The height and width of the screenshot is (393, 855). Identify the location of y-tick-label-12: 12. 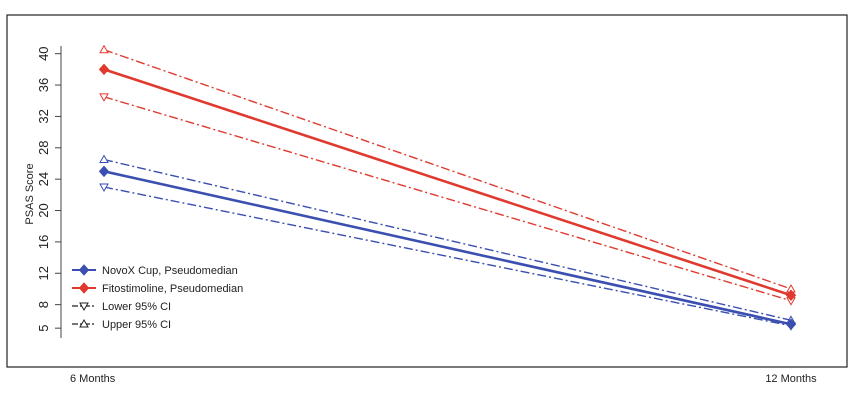
(43, 273).